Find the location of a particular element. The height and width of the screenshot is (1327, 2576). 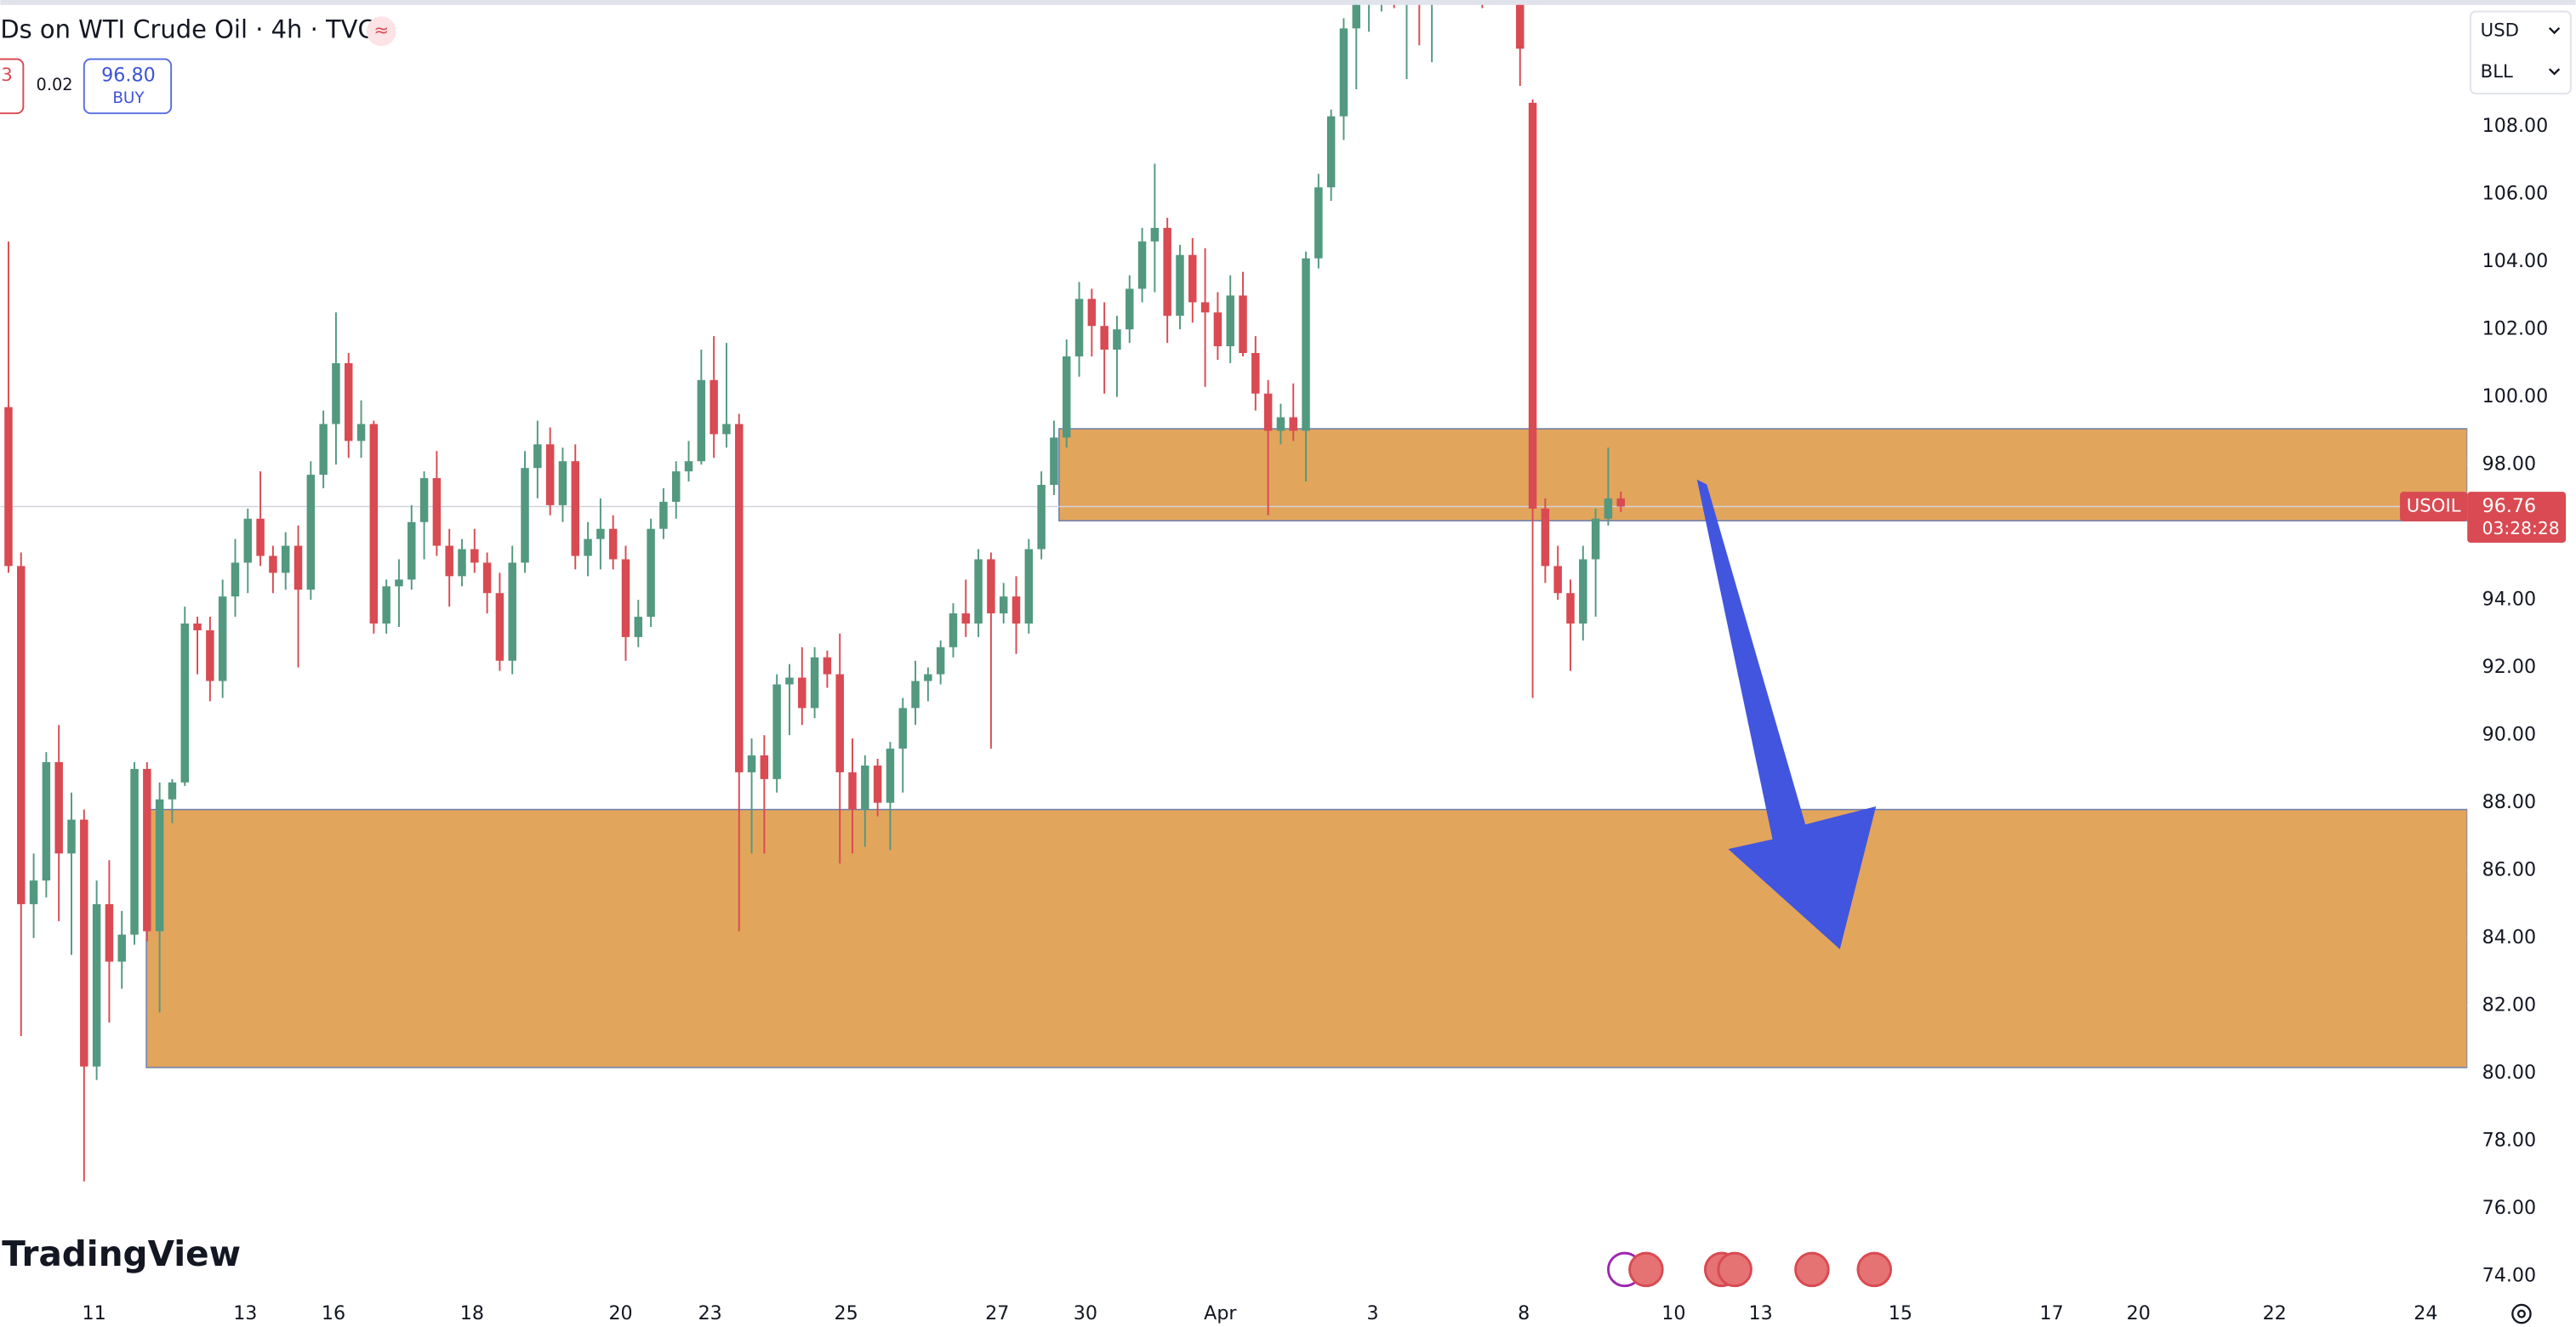

currency: USD is located at coordinates (2500, 31).